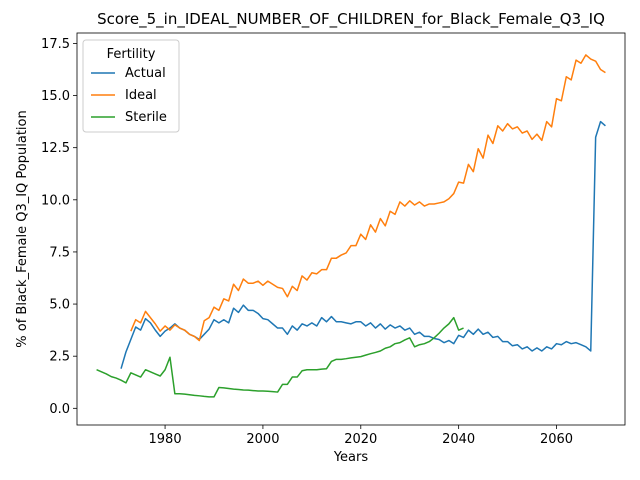 The image size is (640, 480). What do you see at coordinates (556, 439) in the screenshot?
I see `x-tick-label: 2060` at bounding box center [556, 439].